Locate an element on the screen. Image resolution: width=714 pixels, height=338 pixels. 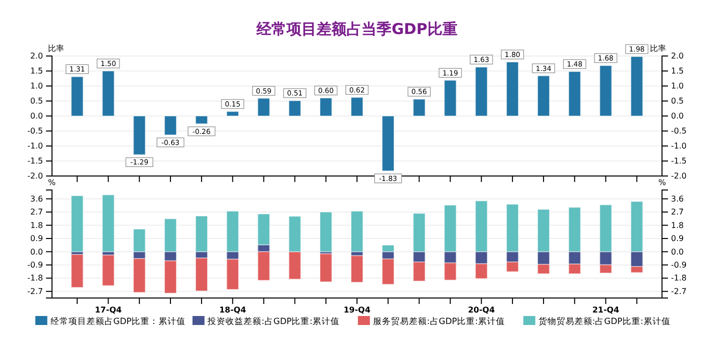
y-tick-label: 1.8 is located at coordinates (36, 225).